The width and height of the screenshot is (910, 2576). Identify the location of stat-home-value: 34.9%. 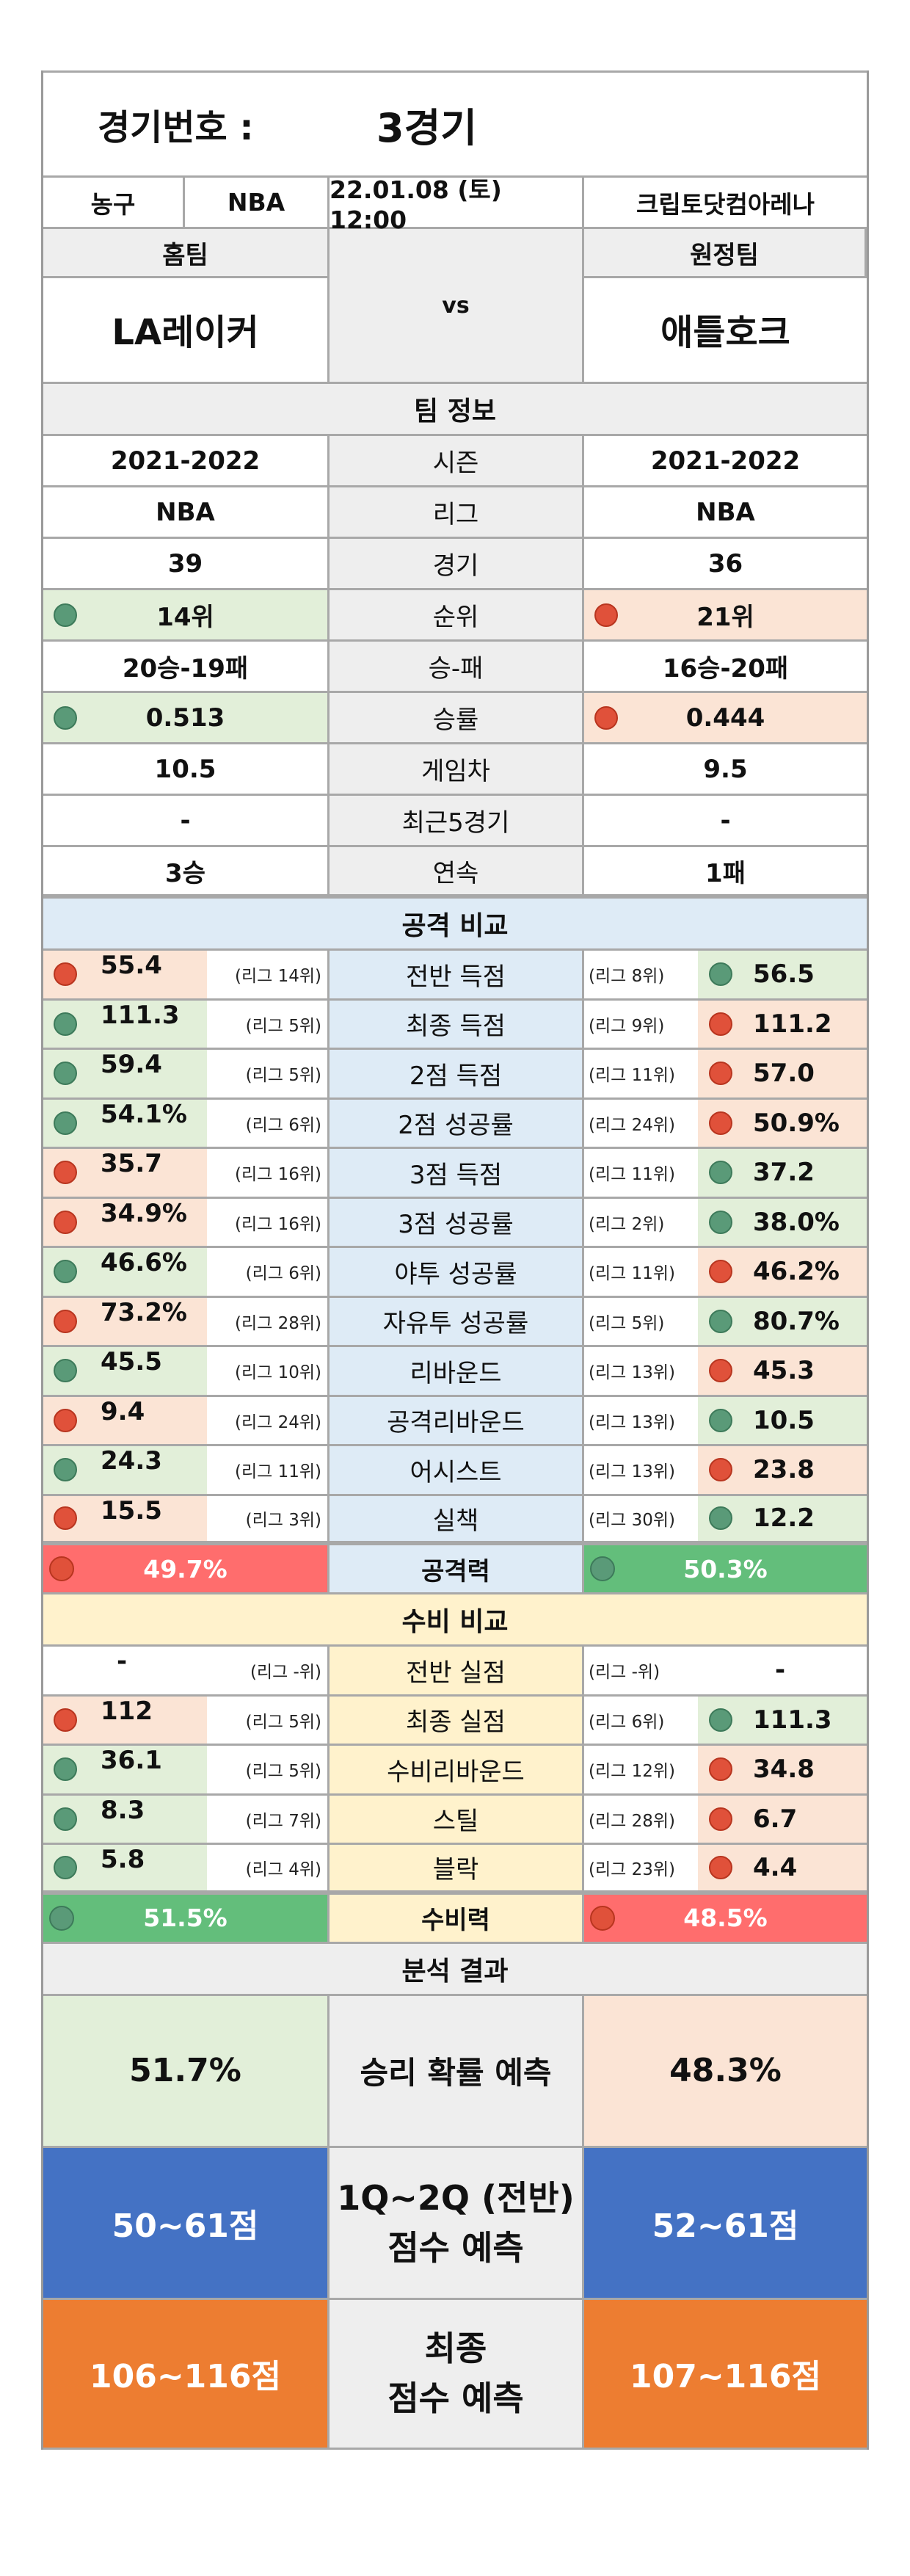
(144, 1213).